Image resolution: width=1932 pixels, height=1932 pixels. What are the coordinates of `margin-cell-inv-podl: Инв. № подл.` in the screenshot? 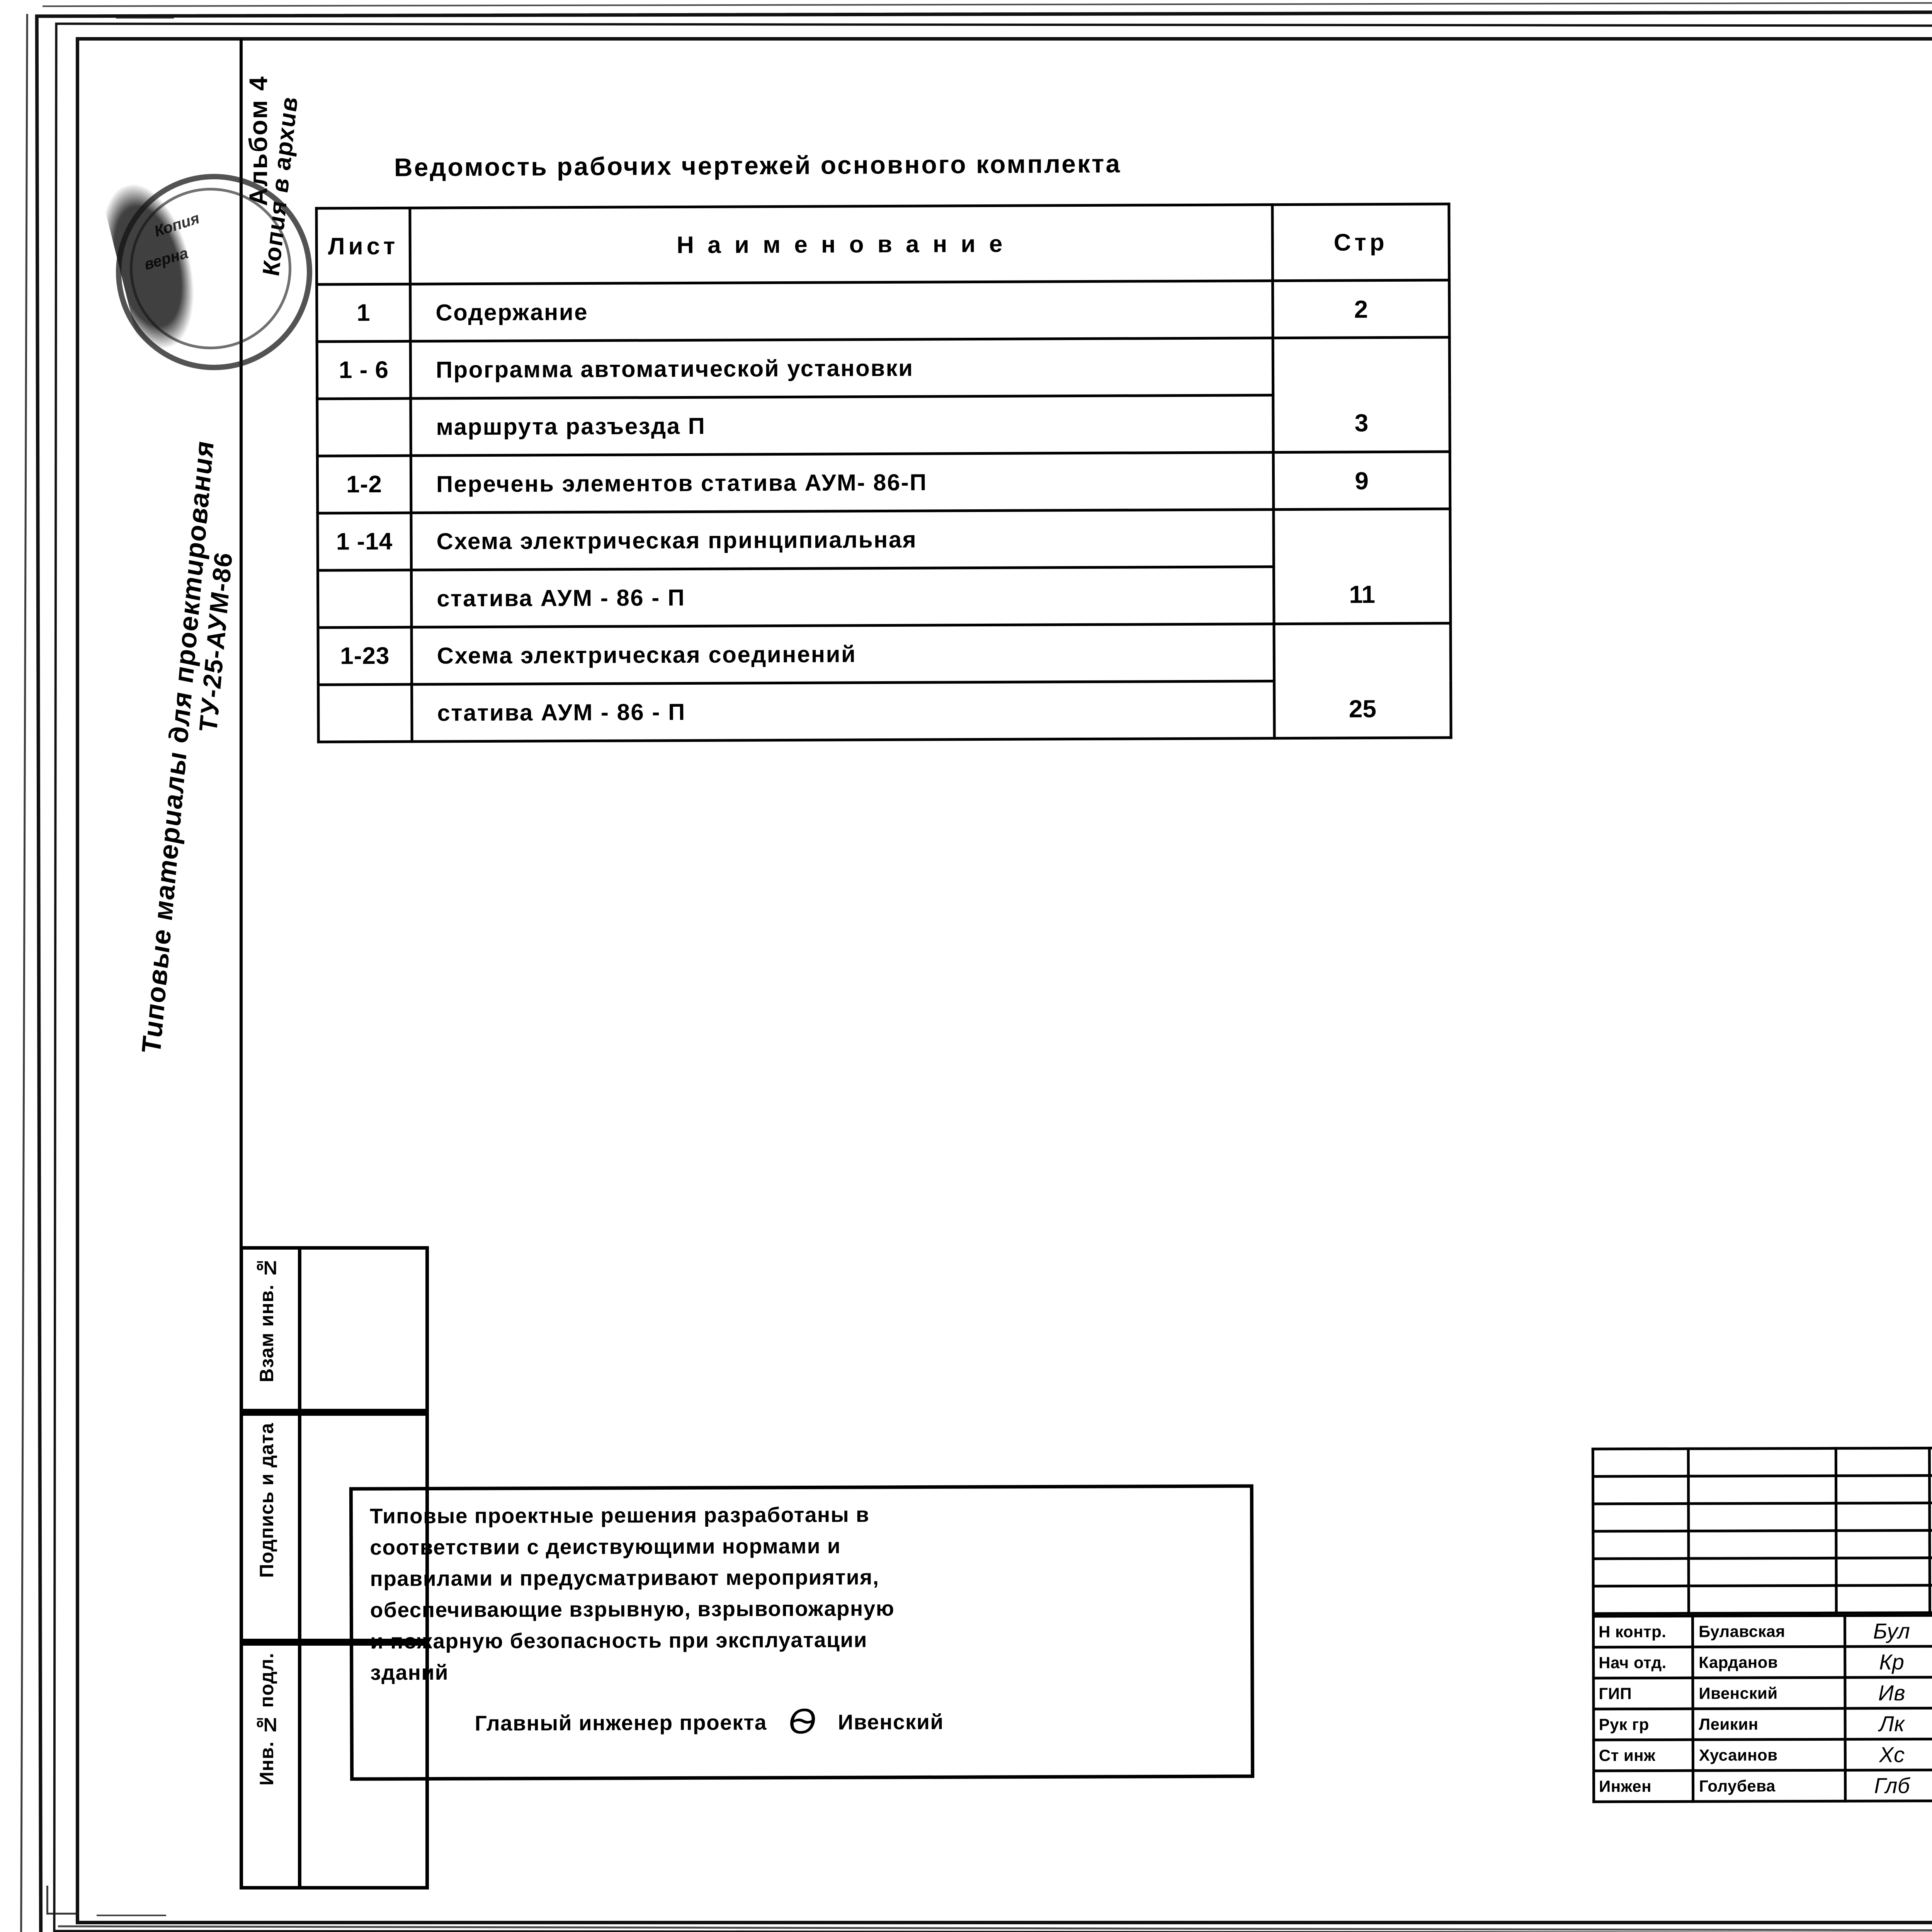 It's located at (271, 1766).